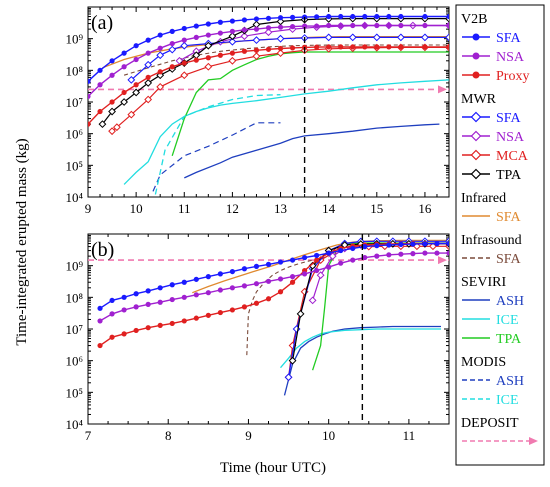 Image resolution: width=550 pixels, height=487 pixels. Describe the element at coordinates (510, 57) in the screenshot. I see `legend-entry-label: NSA` at that location.